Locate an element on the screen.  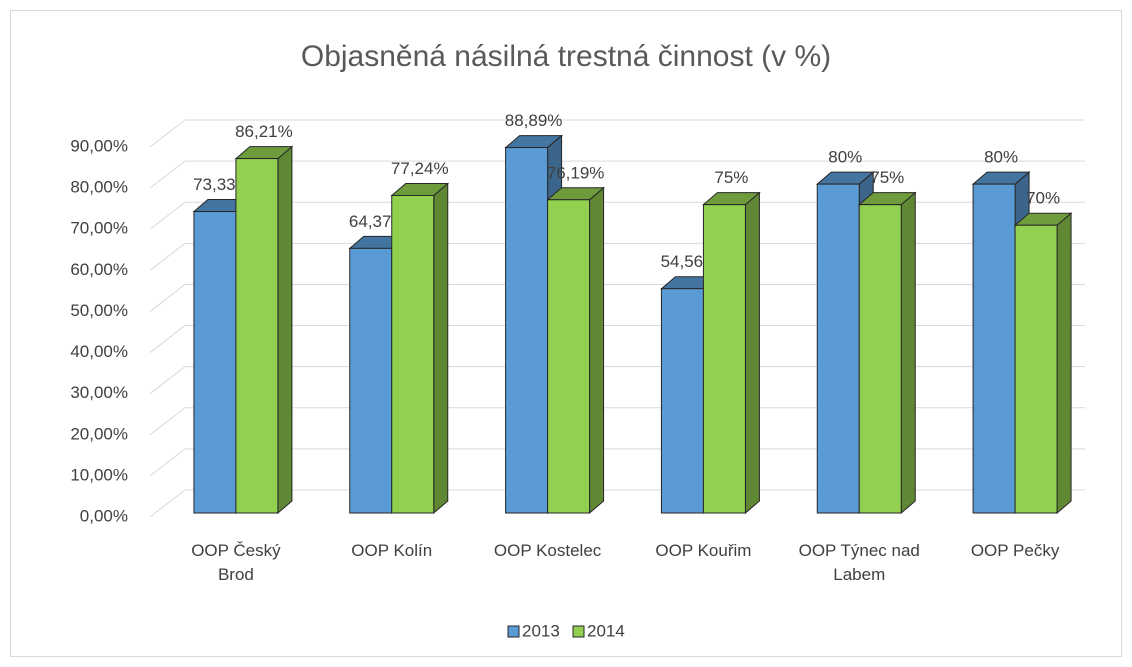
x-tick-label: OOP Český Brod is located at coordinates (236, 562).